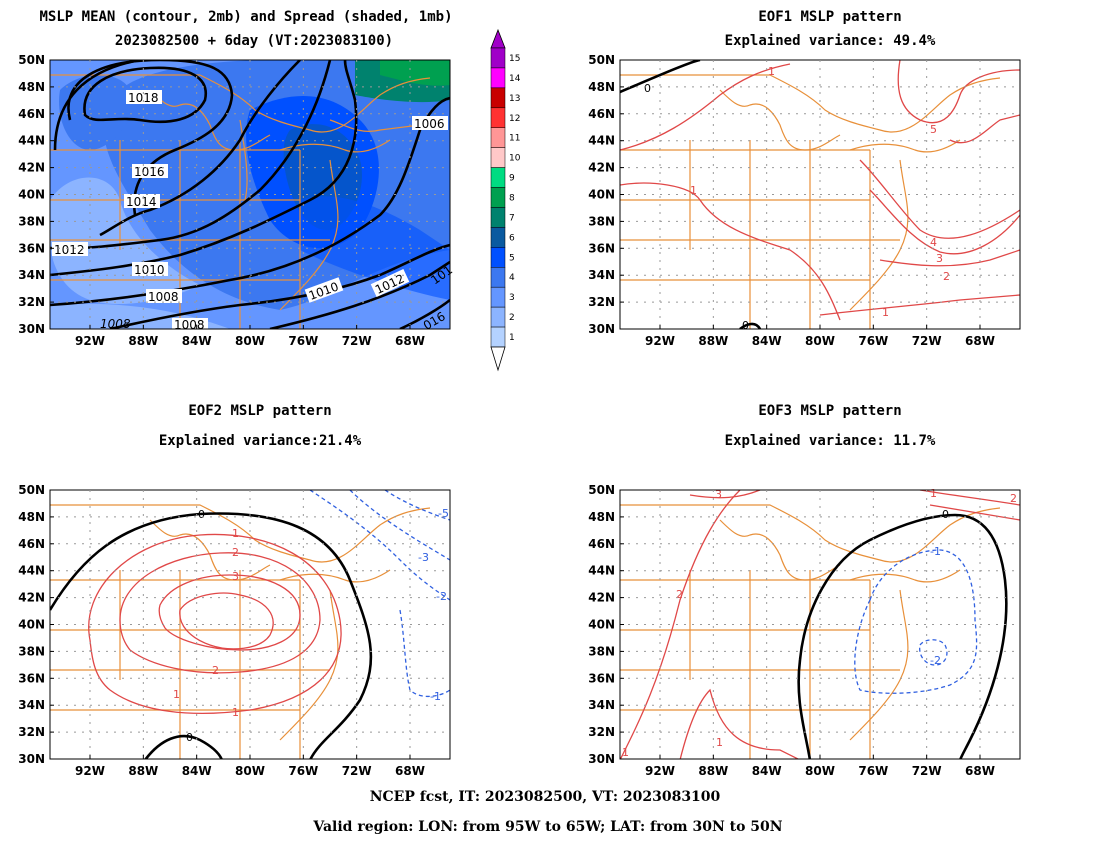 The image size is (1100, 850). I want to click on colorbar-label: 13, so click(514, 99).